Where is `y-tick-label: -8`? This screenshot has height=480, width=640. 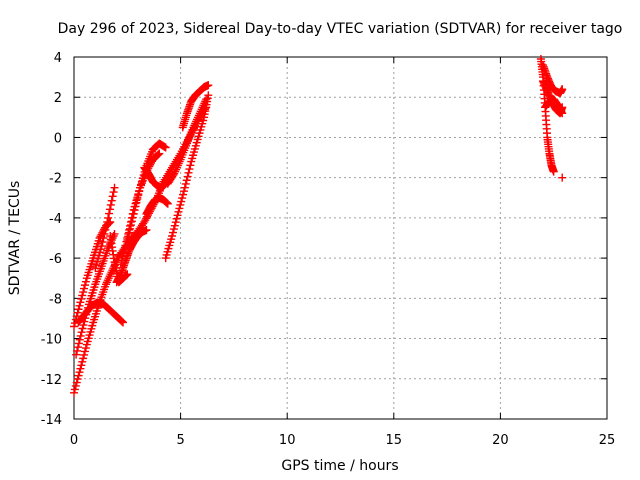
y-tick-label: -8 is located at coordinates (55, 299).